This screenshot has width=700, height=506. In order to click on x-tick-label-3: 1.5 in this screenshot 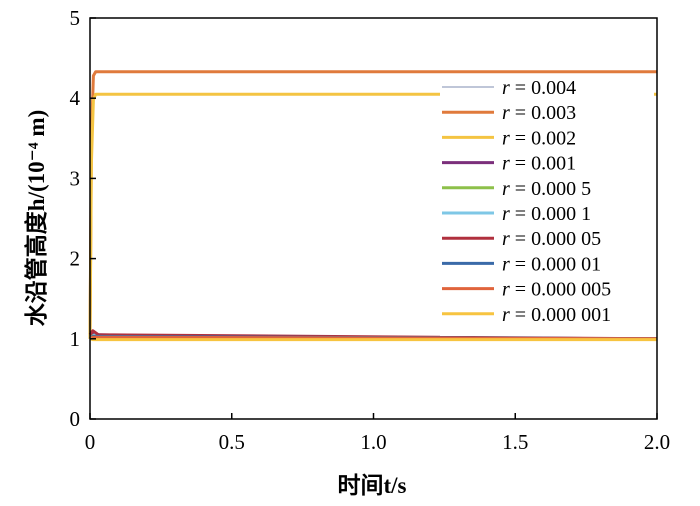, I will do `click(515, 442)`.